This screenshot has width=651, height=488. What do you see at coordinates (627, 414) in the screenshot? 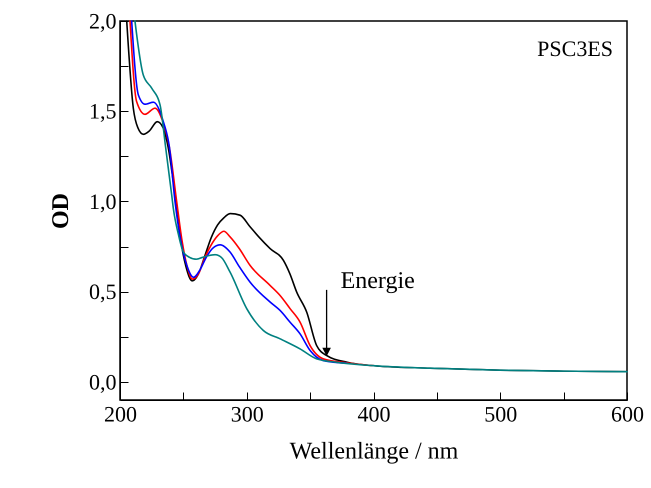
I see `x-tick-label: 600` at bounding box center [627, 414].